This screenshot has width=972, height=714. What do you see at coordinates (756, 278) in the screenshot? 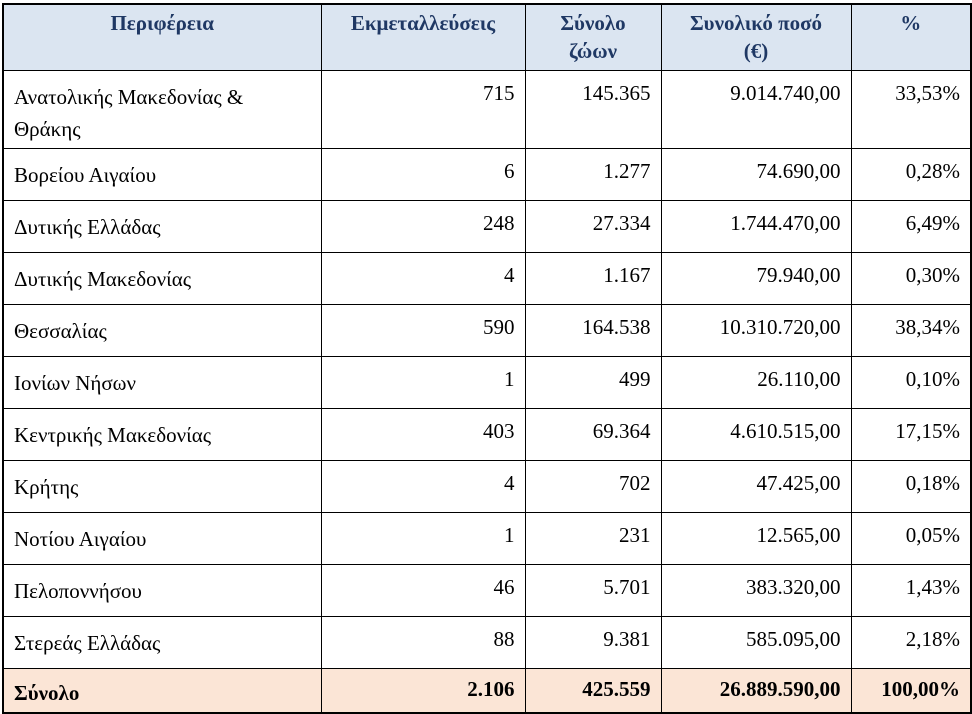
I see `cell-amount: 79.940,00` at bounding box center [756, 278].